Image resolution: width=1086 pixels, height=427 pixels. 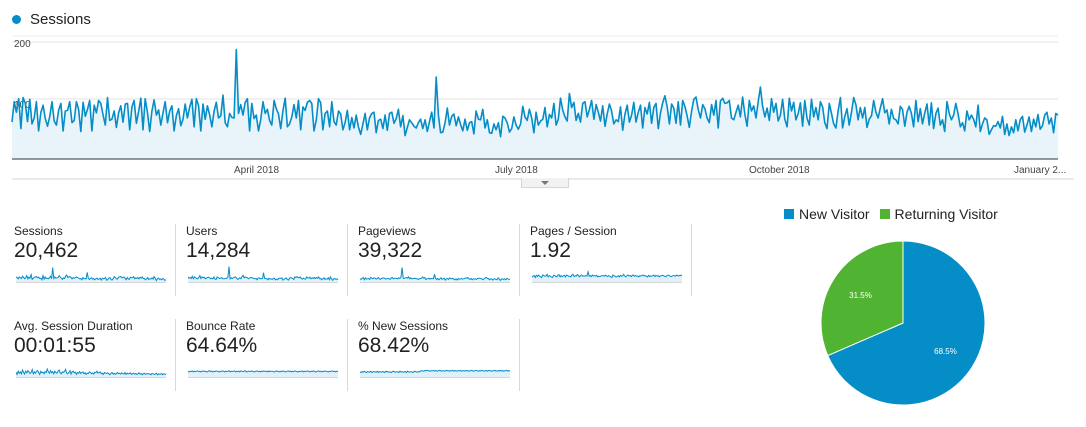 I want to click on pages-per-session-sparkline, so click(x=607, y=276).